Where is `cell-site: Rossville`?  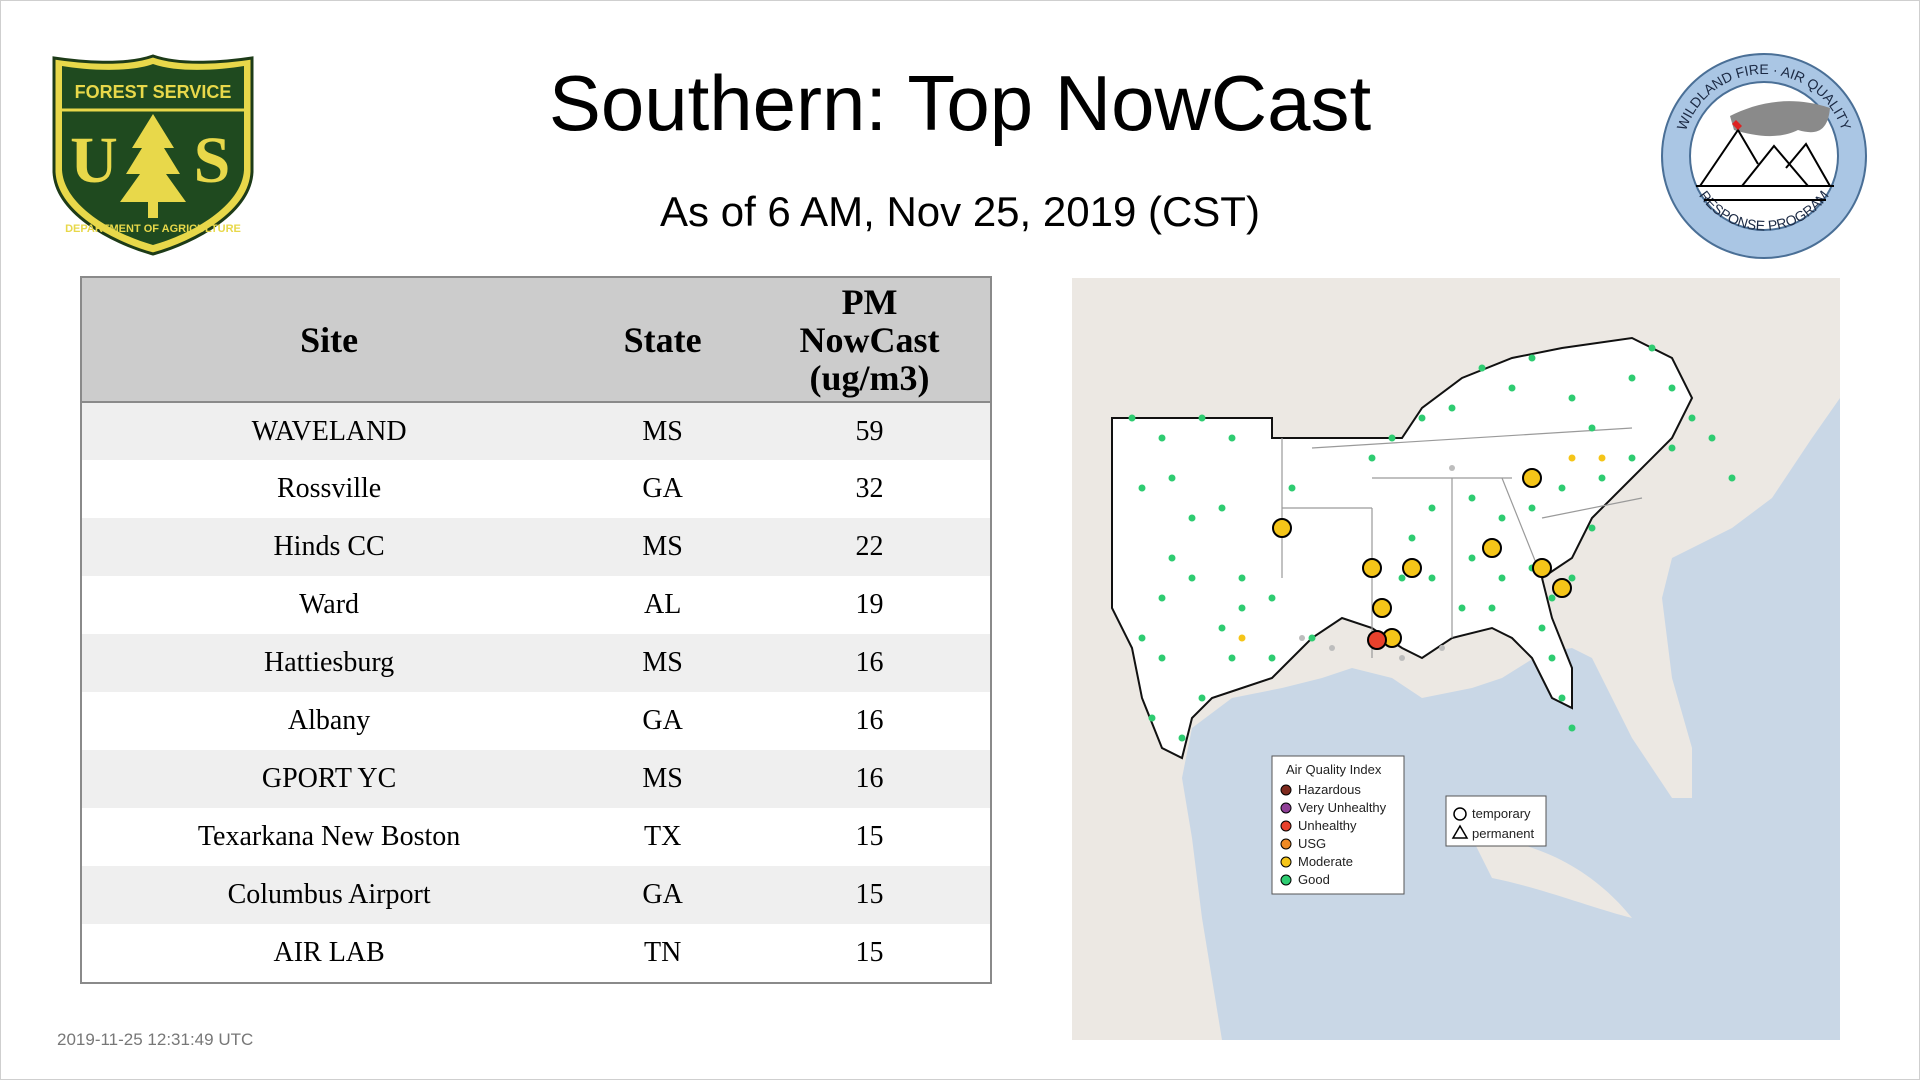
cell-site: Rossville is located at coordinates (329, 488).